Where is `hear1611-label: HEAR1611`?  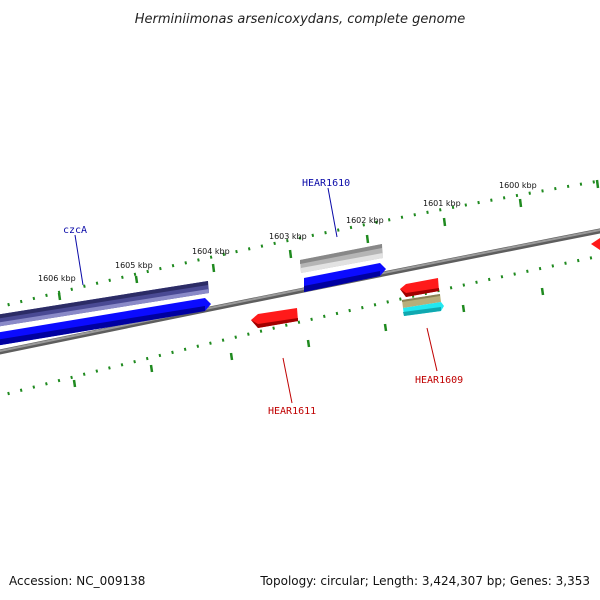
hear1611-label: HEAR1611 is located at coordinates (292, 411).